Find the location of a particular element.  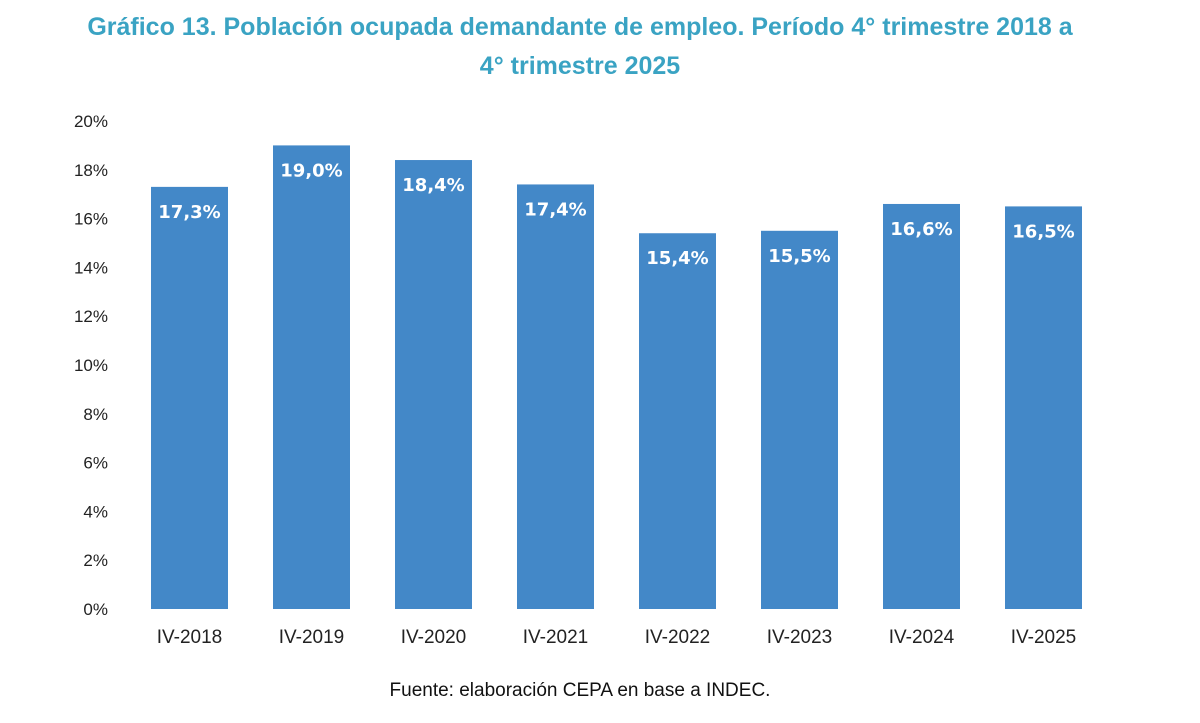

y-tick-label: 10% is located at coordinates (91, 365).